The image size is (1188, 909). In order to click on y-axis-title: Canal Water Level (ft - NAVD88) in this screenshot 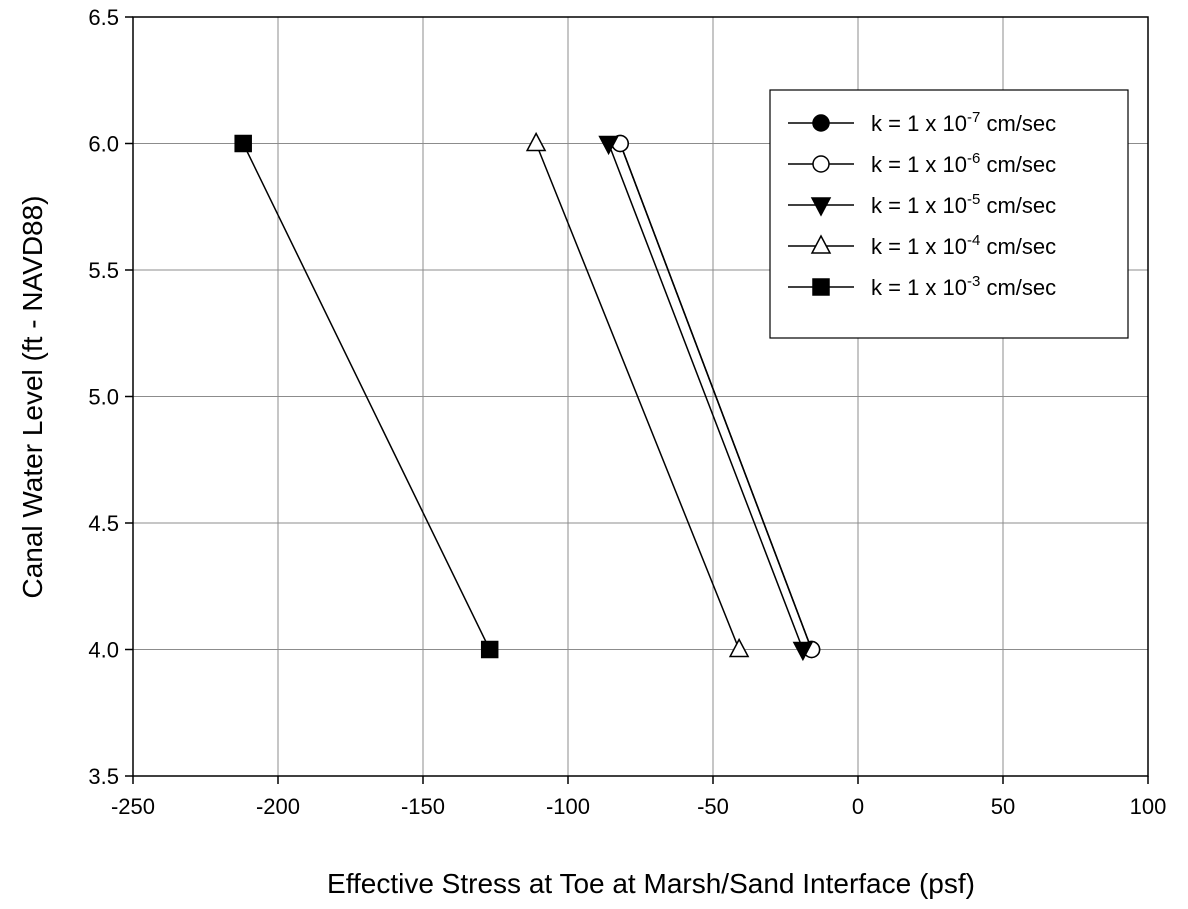, I will do `click(32, 396)`.